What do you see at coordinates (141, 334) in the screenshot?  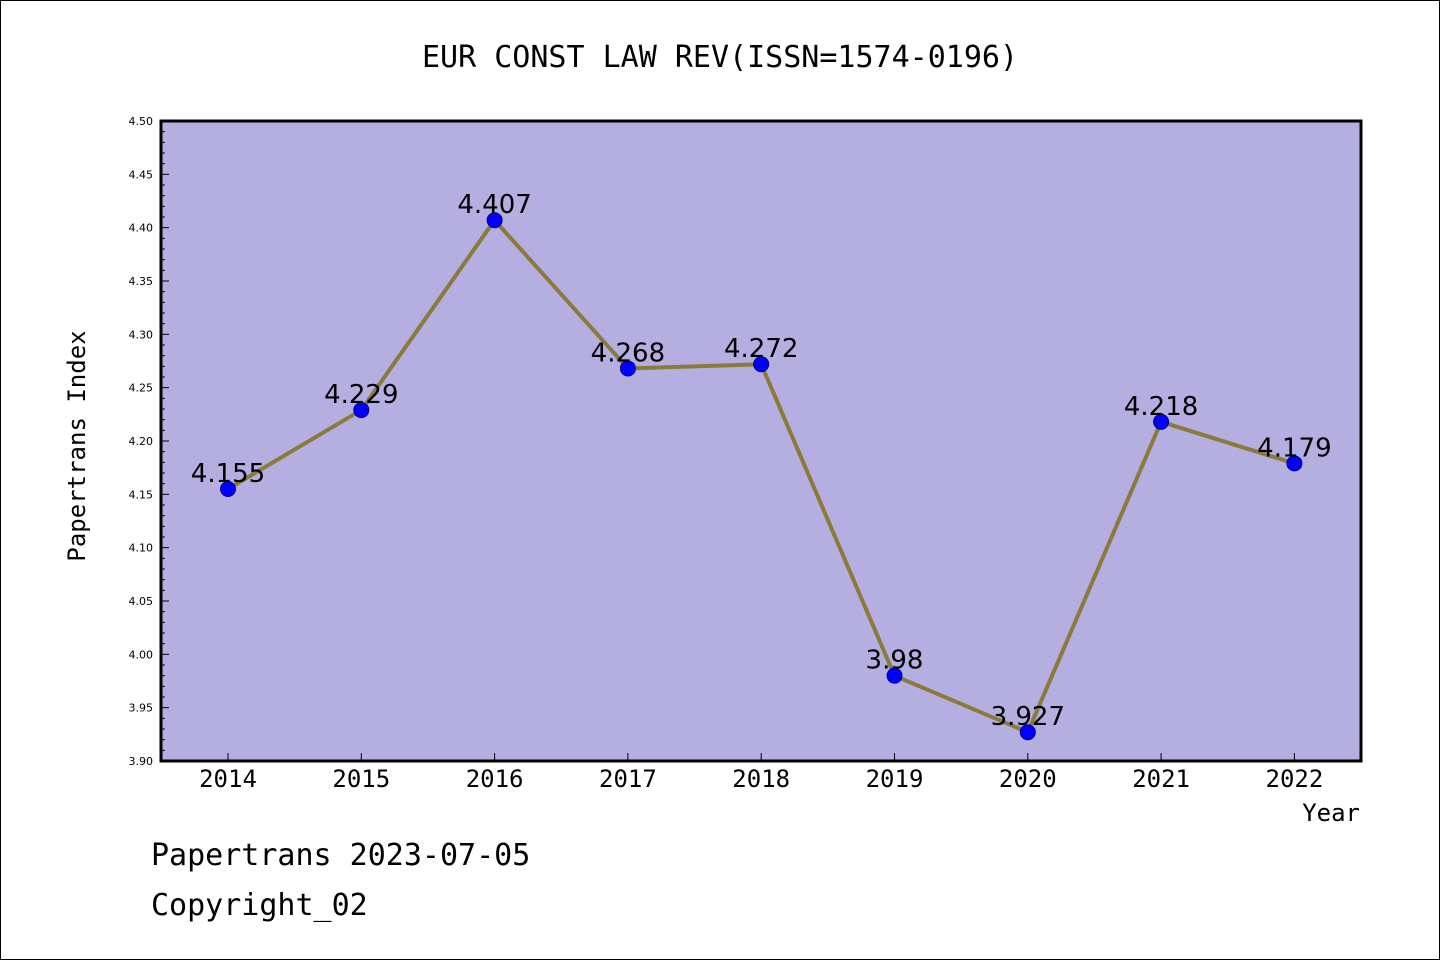 I see `y-tick-label: 4.30` at bounding box center [141, 334].